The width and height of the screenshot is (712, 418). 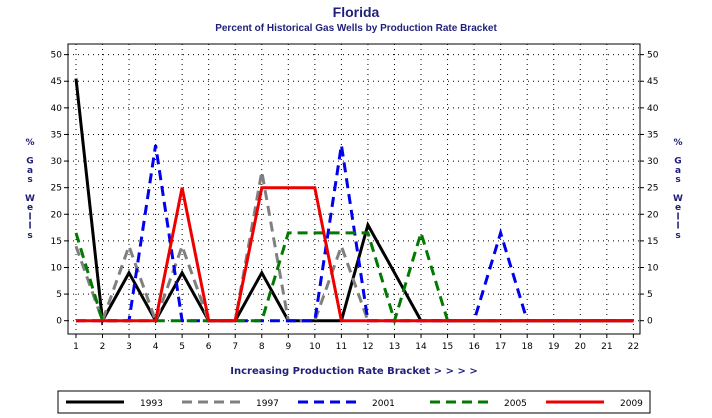 What do you see at coordinates (57, 268) in the screenshot?
I see `y-tick-label: 10` at bounding box center [57, 268].